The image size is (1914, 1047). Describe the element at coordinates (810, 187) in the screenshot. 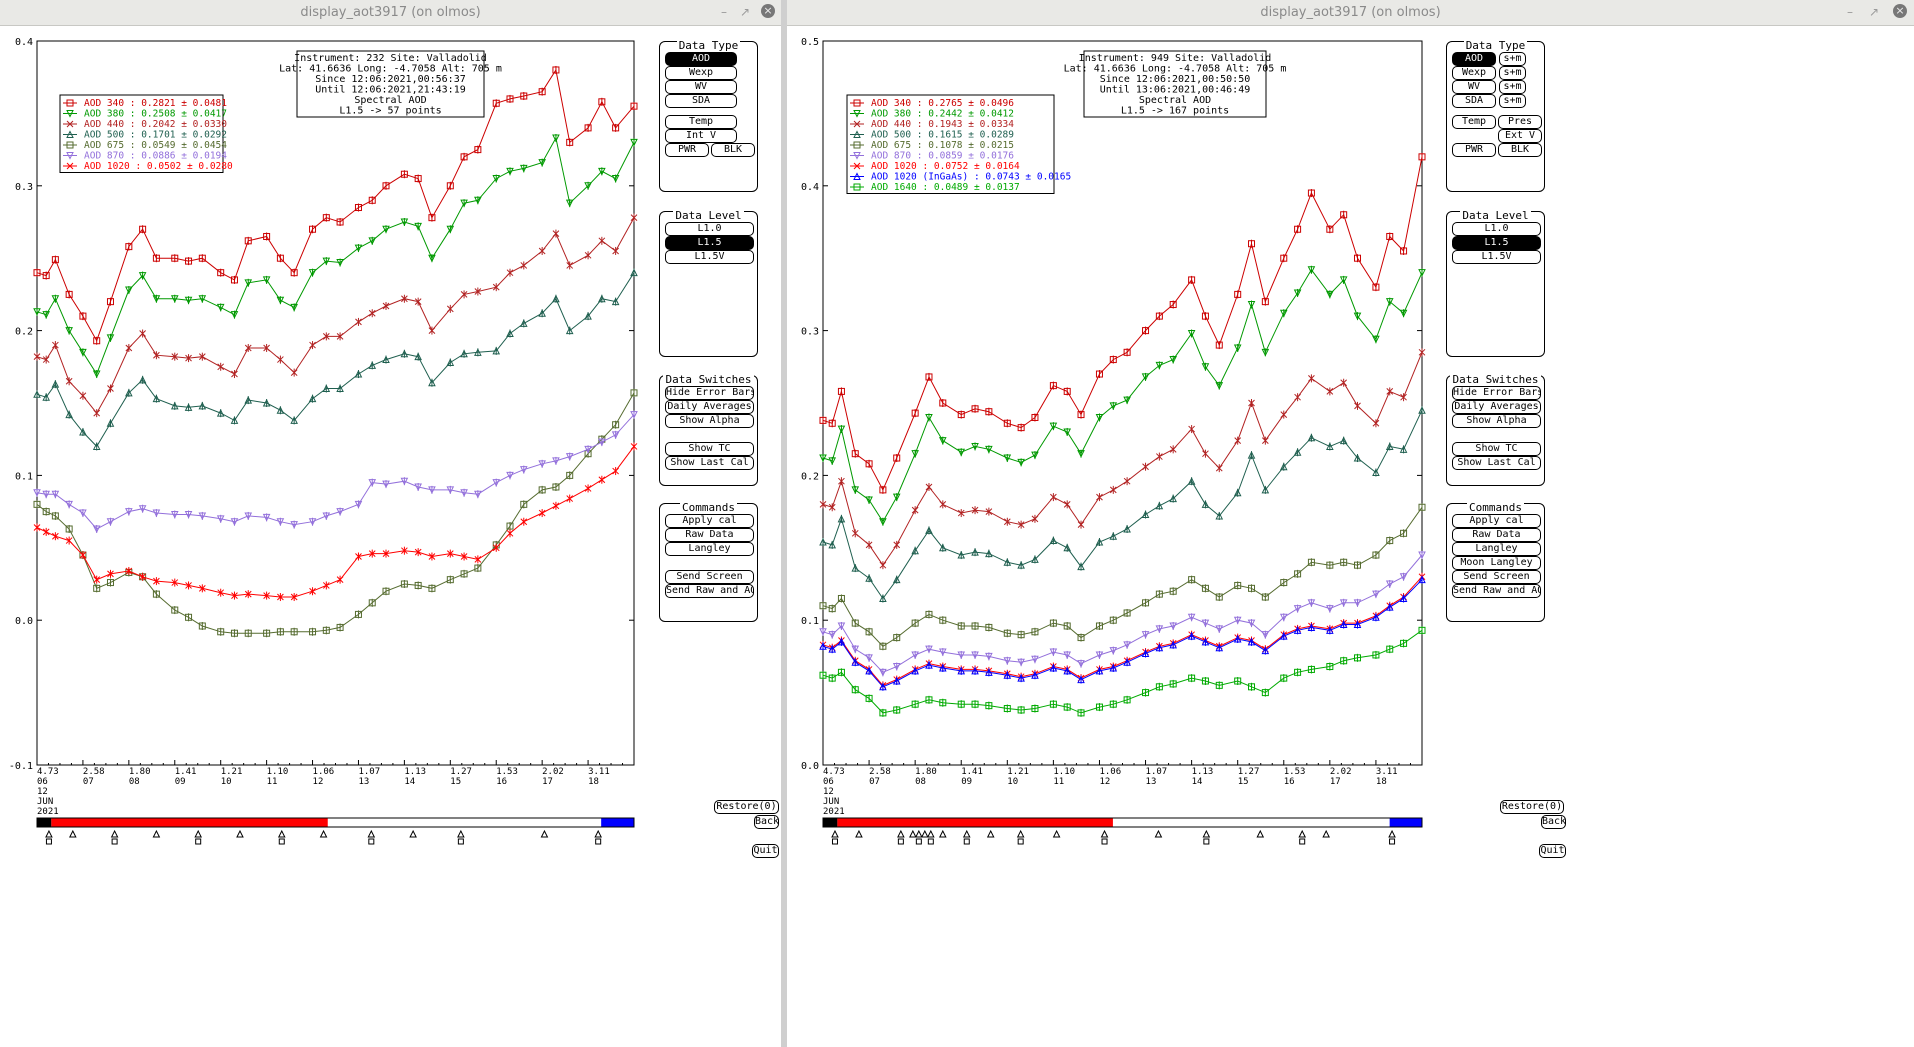

I see `y-tick-label: 0.4` at that location.